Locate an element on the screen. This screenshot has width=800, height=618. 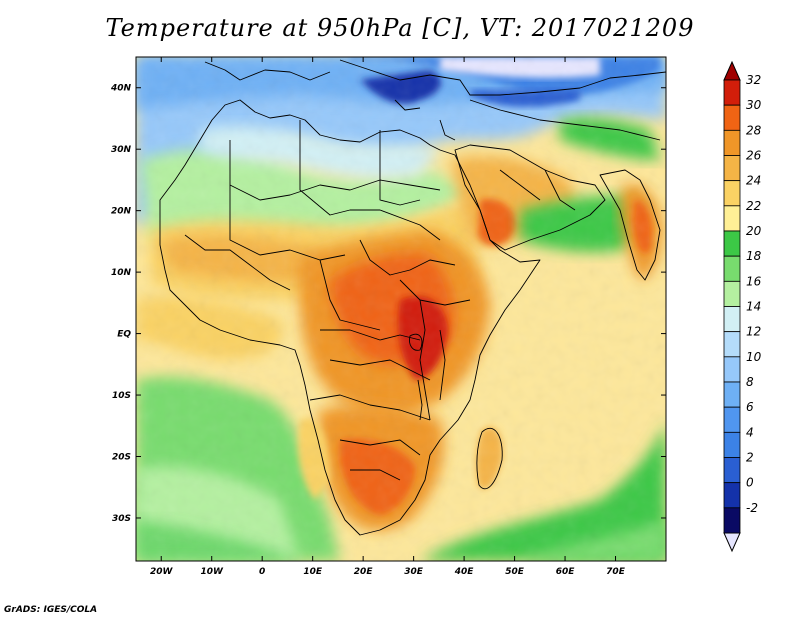
lon-label: 70E is located at coordinates (616, 572).